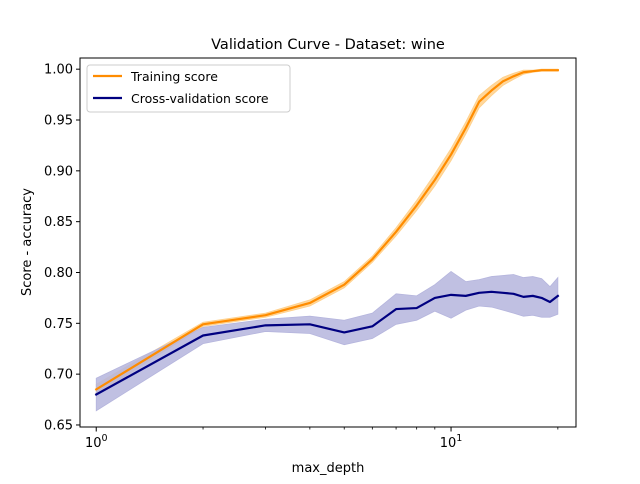 Image resolution: width=640 pixels, height=484 pixels. What do you see at coordinates (58, 70) in the screenshot?
I see `y-tick-label: 1.00` at bounding box center [58, 70].